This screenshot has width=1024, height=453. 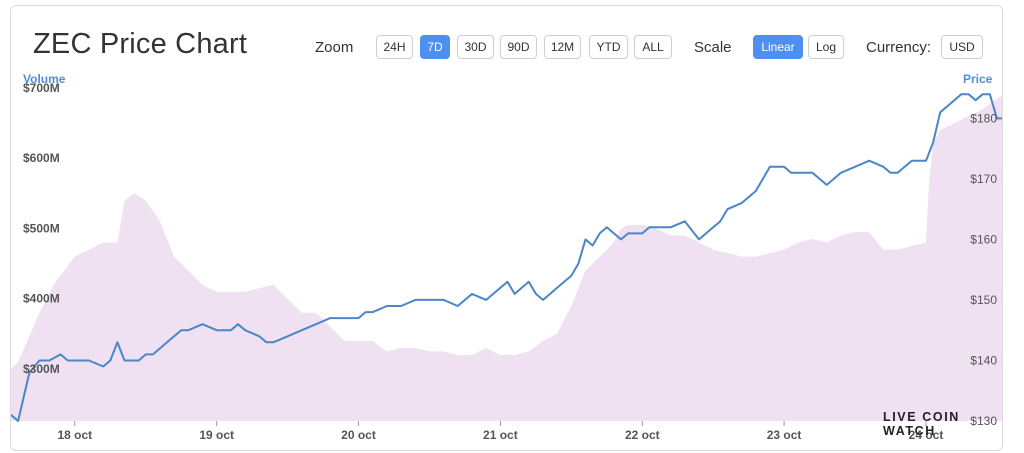 I want to click on price-tick-label: $150, so click(x=983, y=300).